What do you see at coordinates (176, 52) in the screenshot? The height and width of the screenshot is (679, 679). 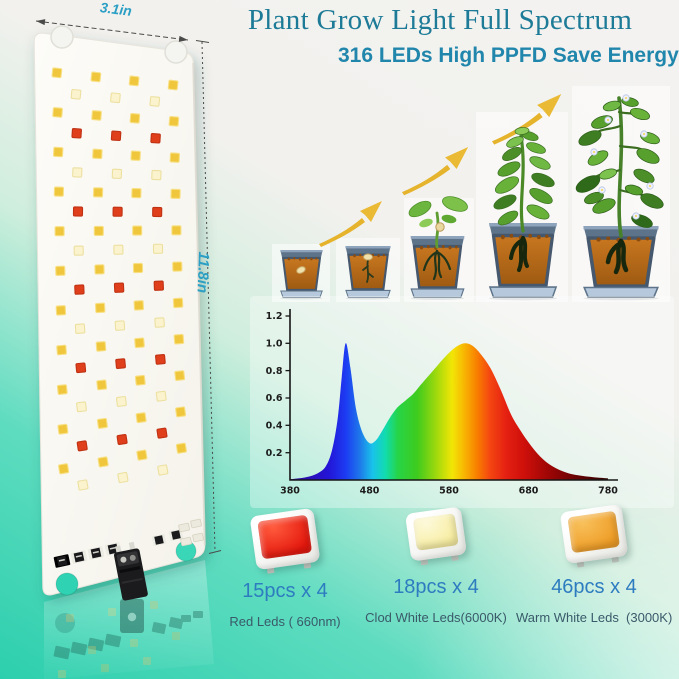 I see `panel-hole-top-right` at bounding box center [176, 52].